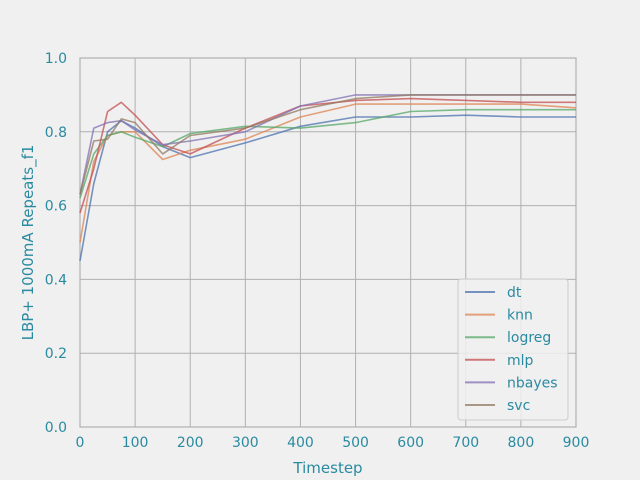  Describe the element at coordinates (56, 428) in the screenshot. I see `y-tick-label: 0.0` at that location.